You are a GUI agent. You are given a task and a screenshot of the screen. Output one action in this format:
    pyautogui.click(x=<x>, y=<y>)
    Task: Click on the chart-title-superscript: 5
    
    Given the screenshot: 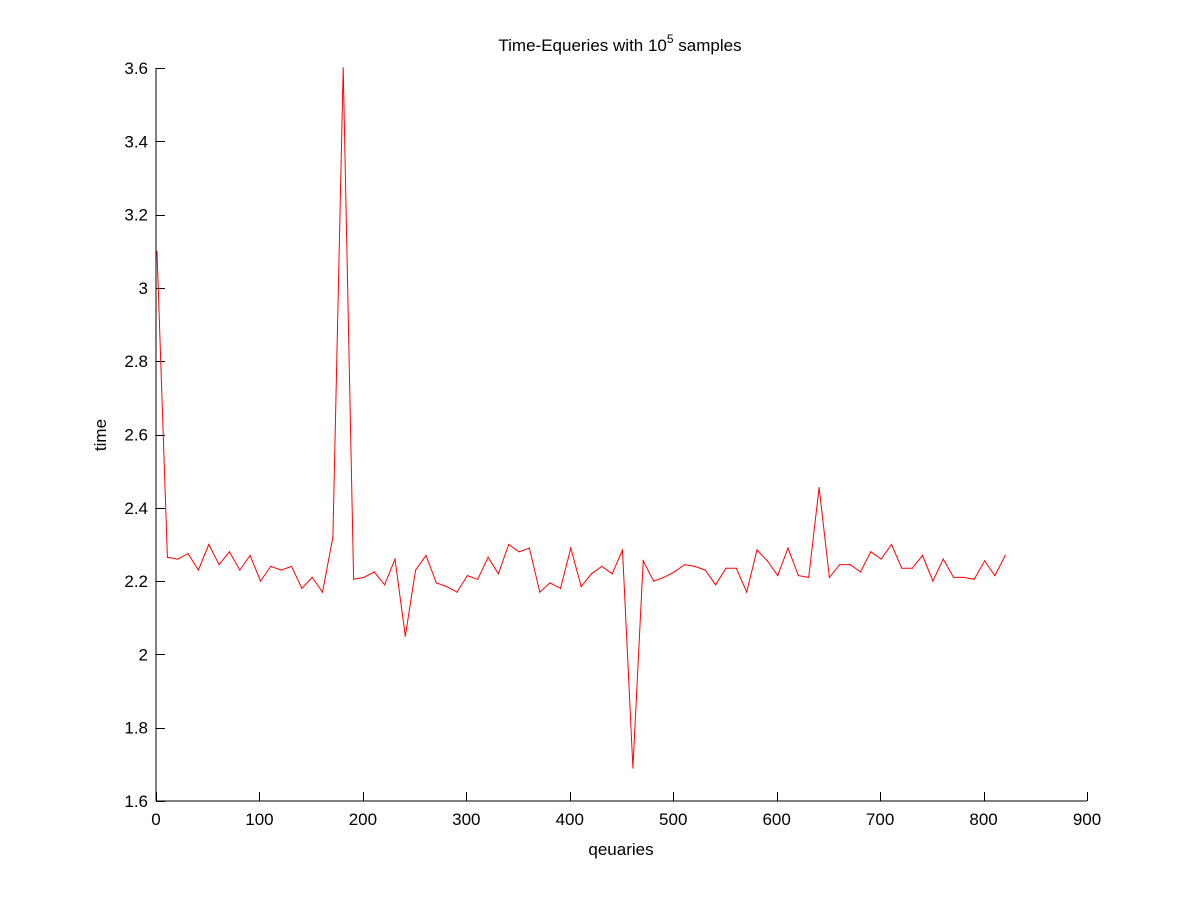 What is the action you would take?
    pyautogui.click(x=670, y=39)
    